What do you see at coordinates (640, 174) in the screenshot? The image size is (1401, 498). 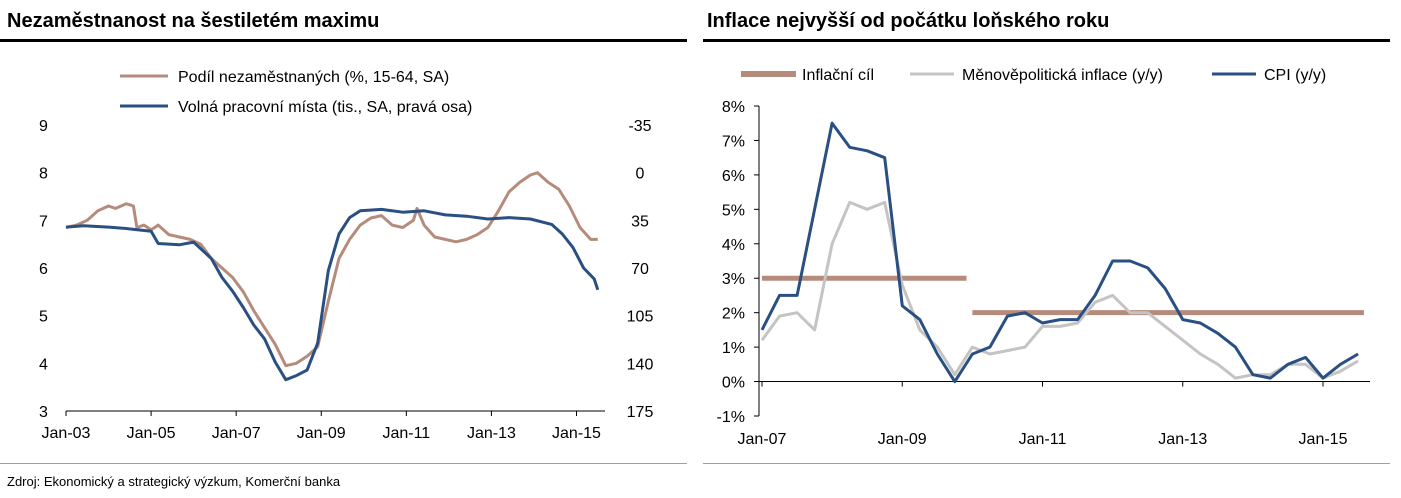 I see `left-y2-tick-label: 0` at bounding box center [640, 174].